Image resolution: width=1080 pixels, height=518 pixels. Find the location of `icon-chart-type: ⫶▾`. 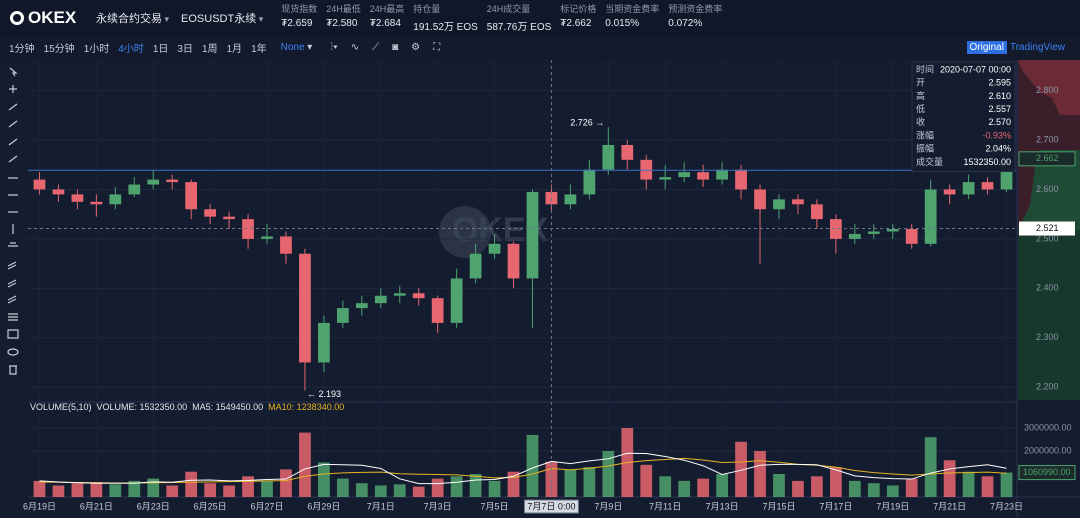

icon-chart-type: ⫶▾ is located at coordinates (334, 47).